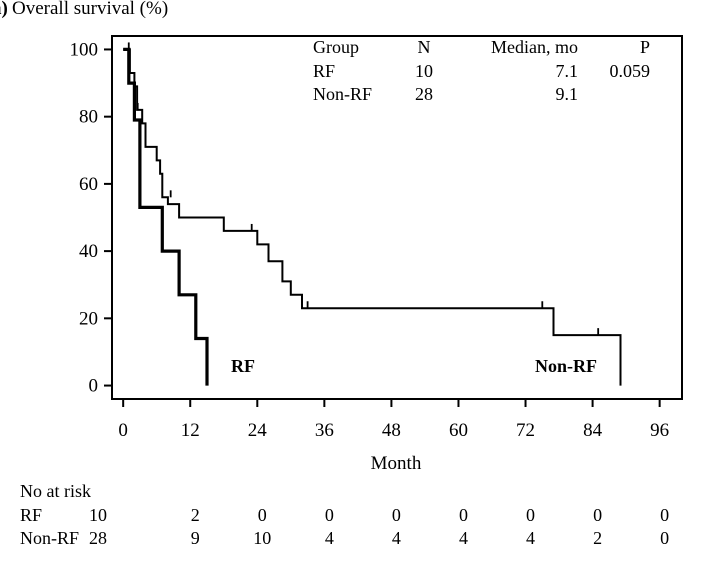  What do you see at coordinates (344, 514) in the screenshot?
I see `risk-table: No at risk RF 10 2 0 0 0 0 0 0 0 Non-RF 28 9 10 4 4 4 4 2 0` at bounding box center [344, 514].